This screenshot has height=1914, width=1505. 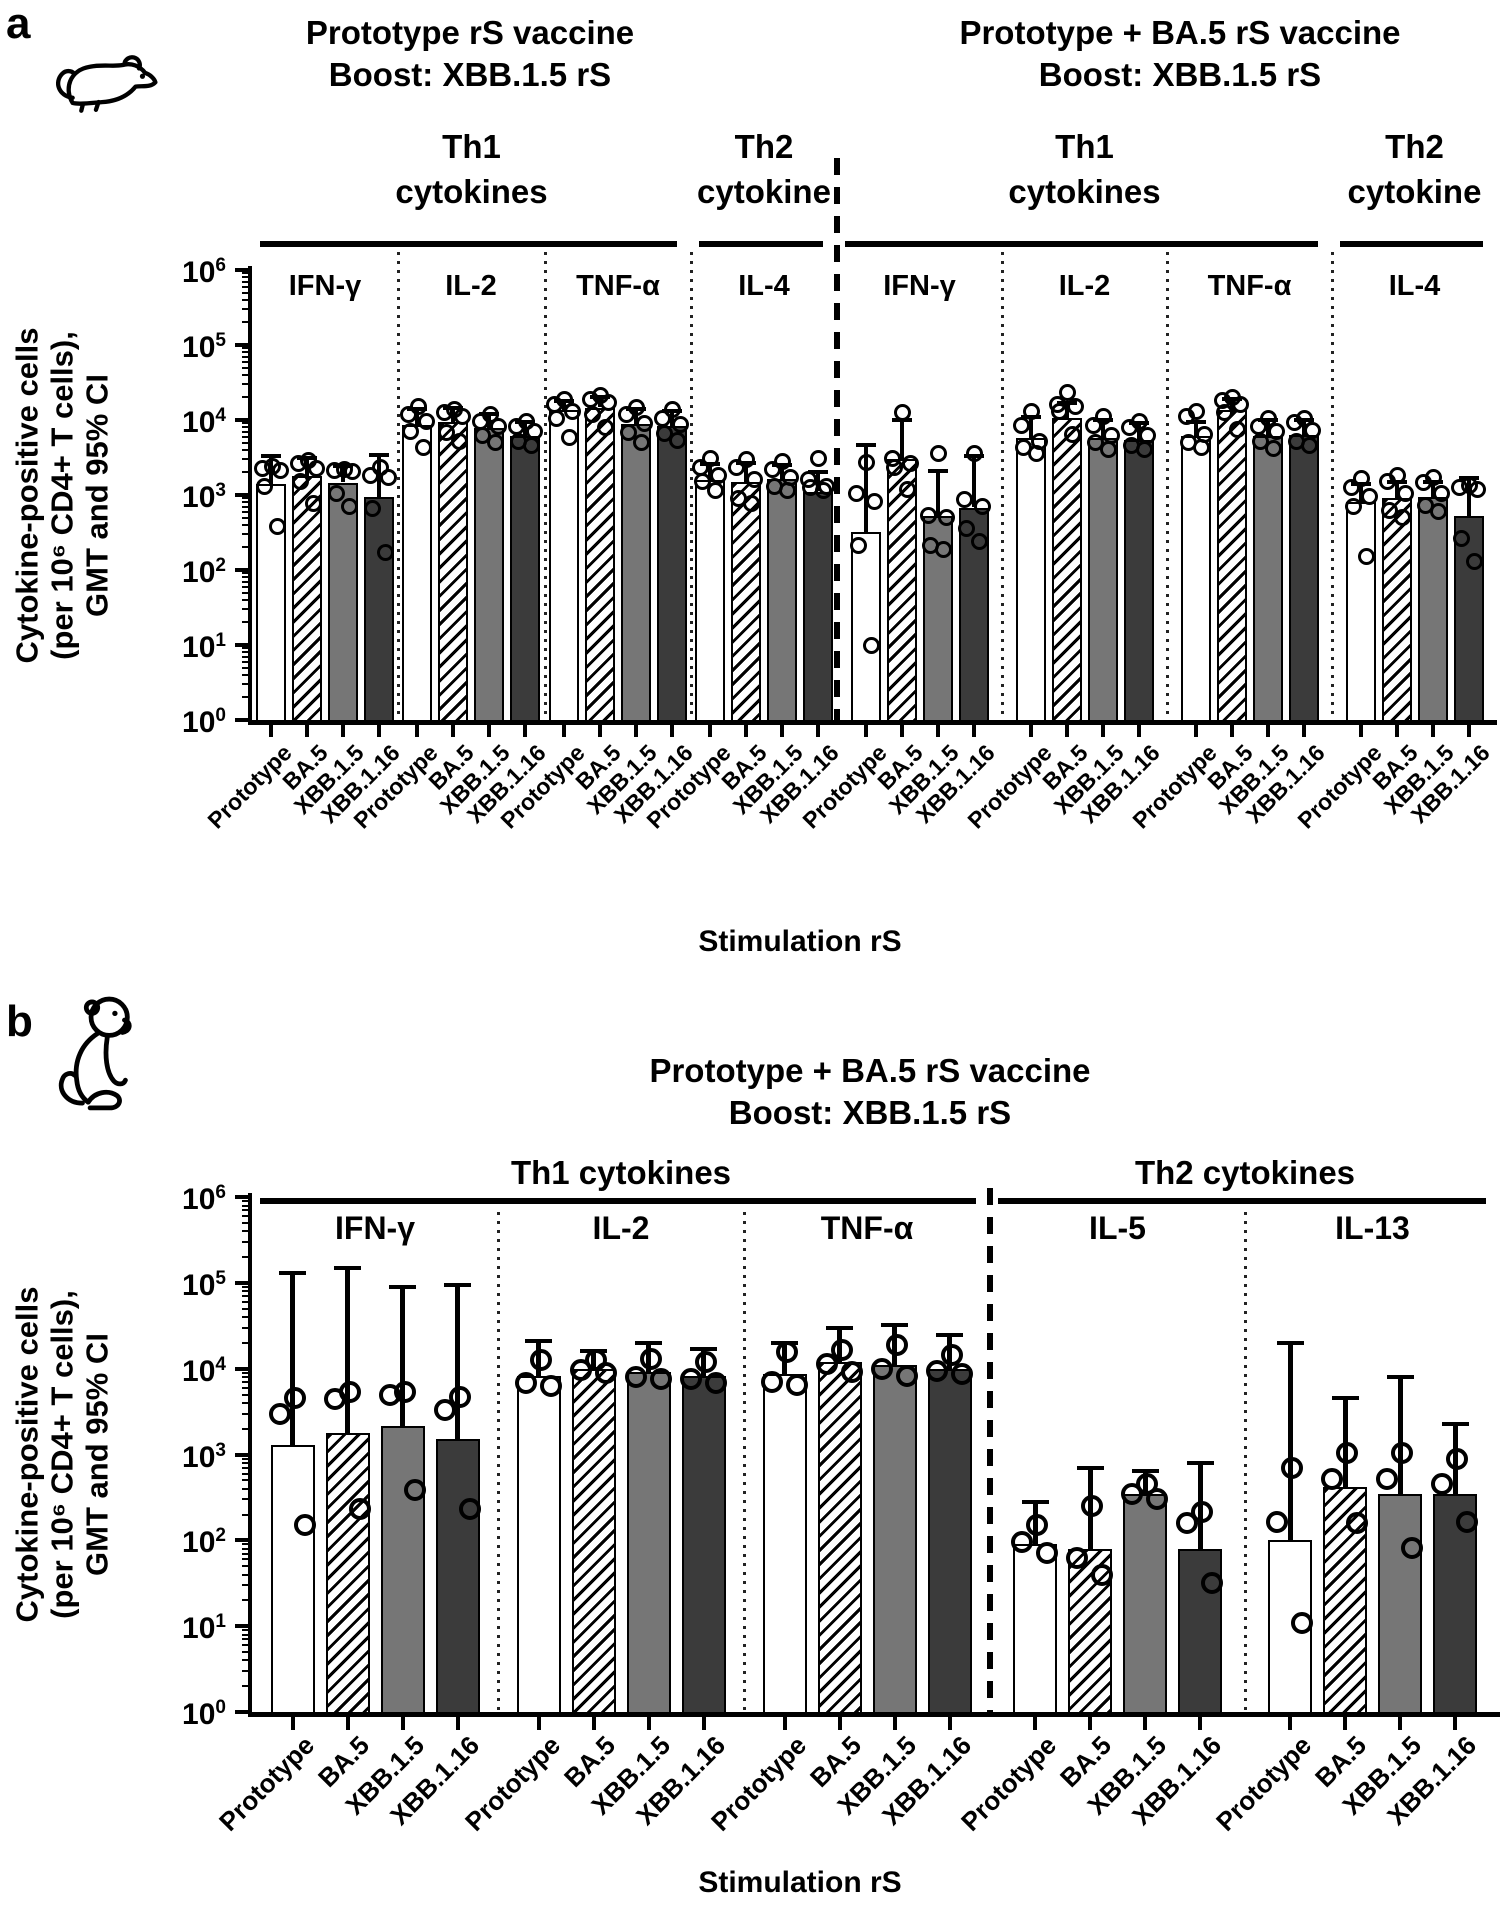 What do you see at coordinates (895, 1539) in the screenshot?
I see `bar-xbb.1.5` at bounding box center [895, 1539].